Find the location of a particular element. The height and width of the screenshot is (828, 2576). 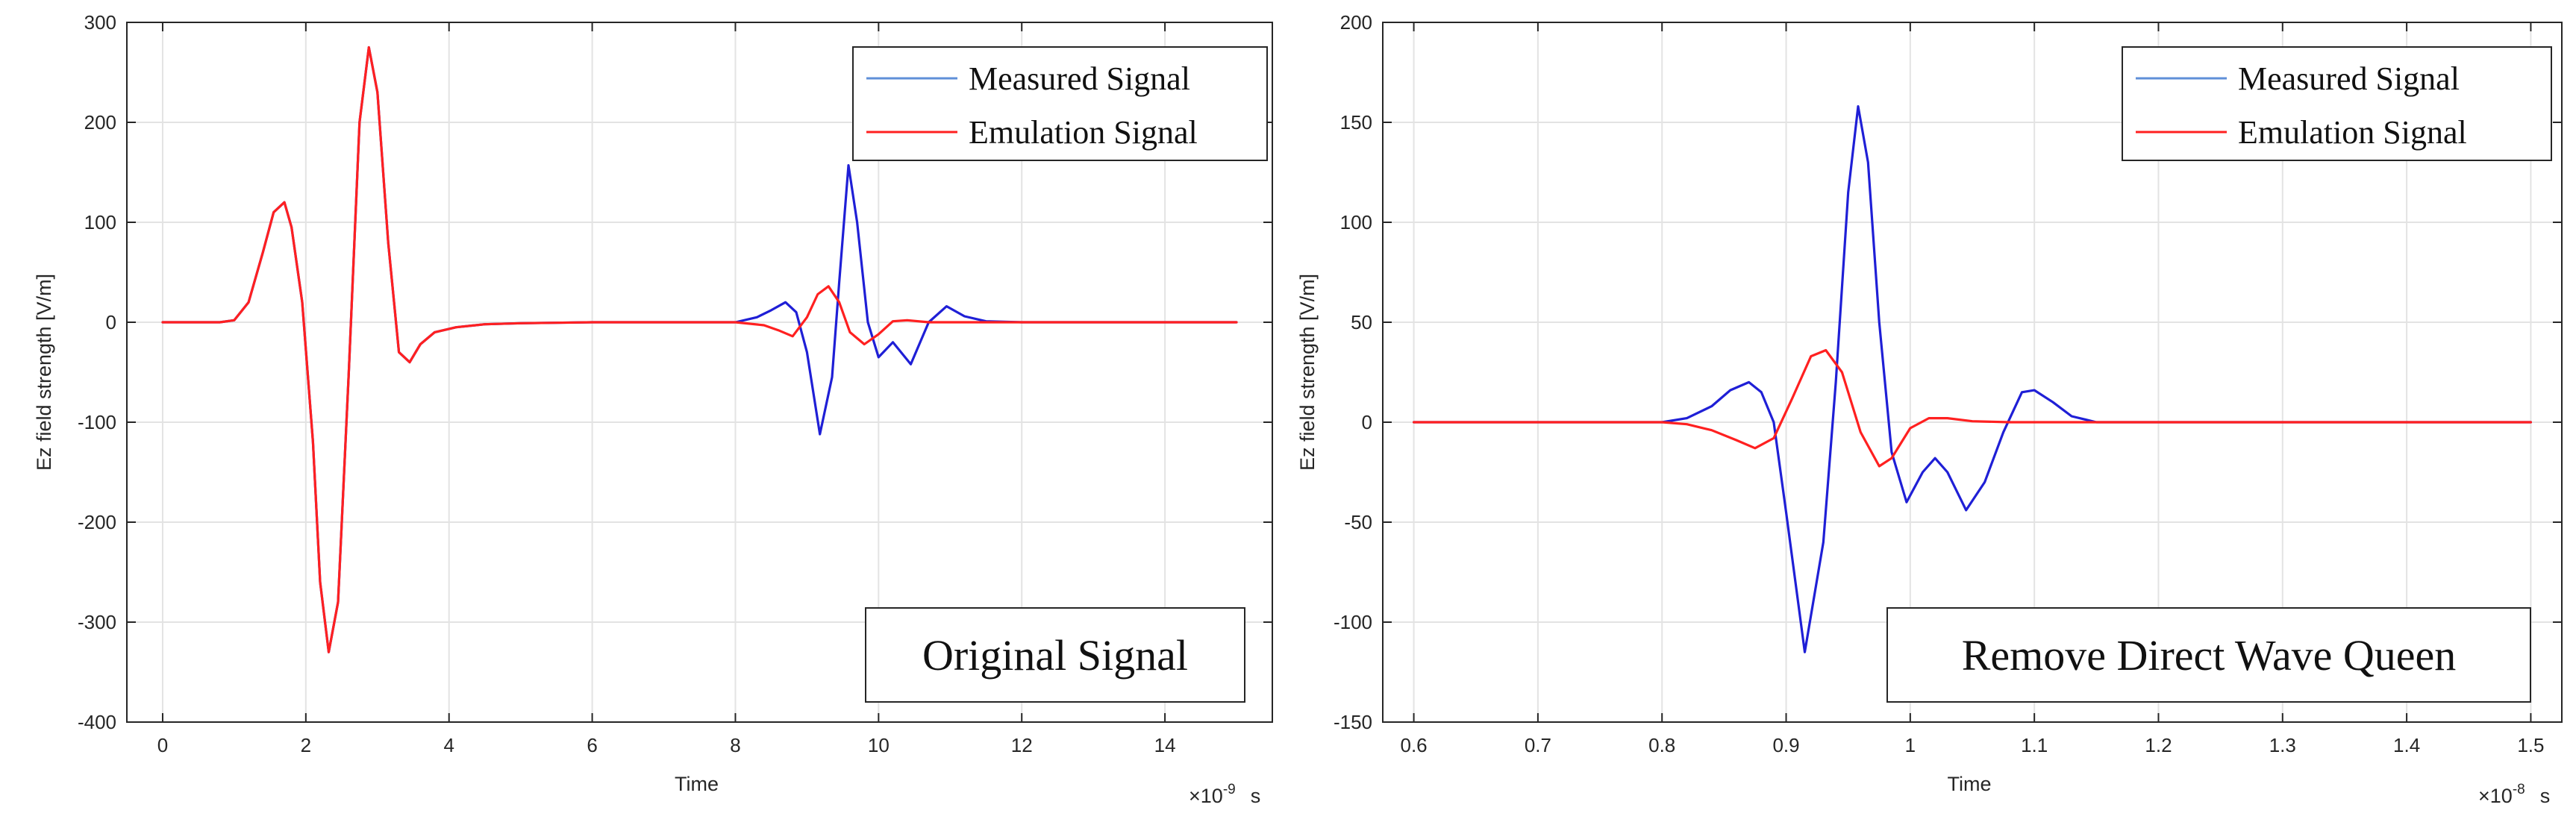

left-x-exponent: ×10-9 s is located at coordinates (1224, 795).